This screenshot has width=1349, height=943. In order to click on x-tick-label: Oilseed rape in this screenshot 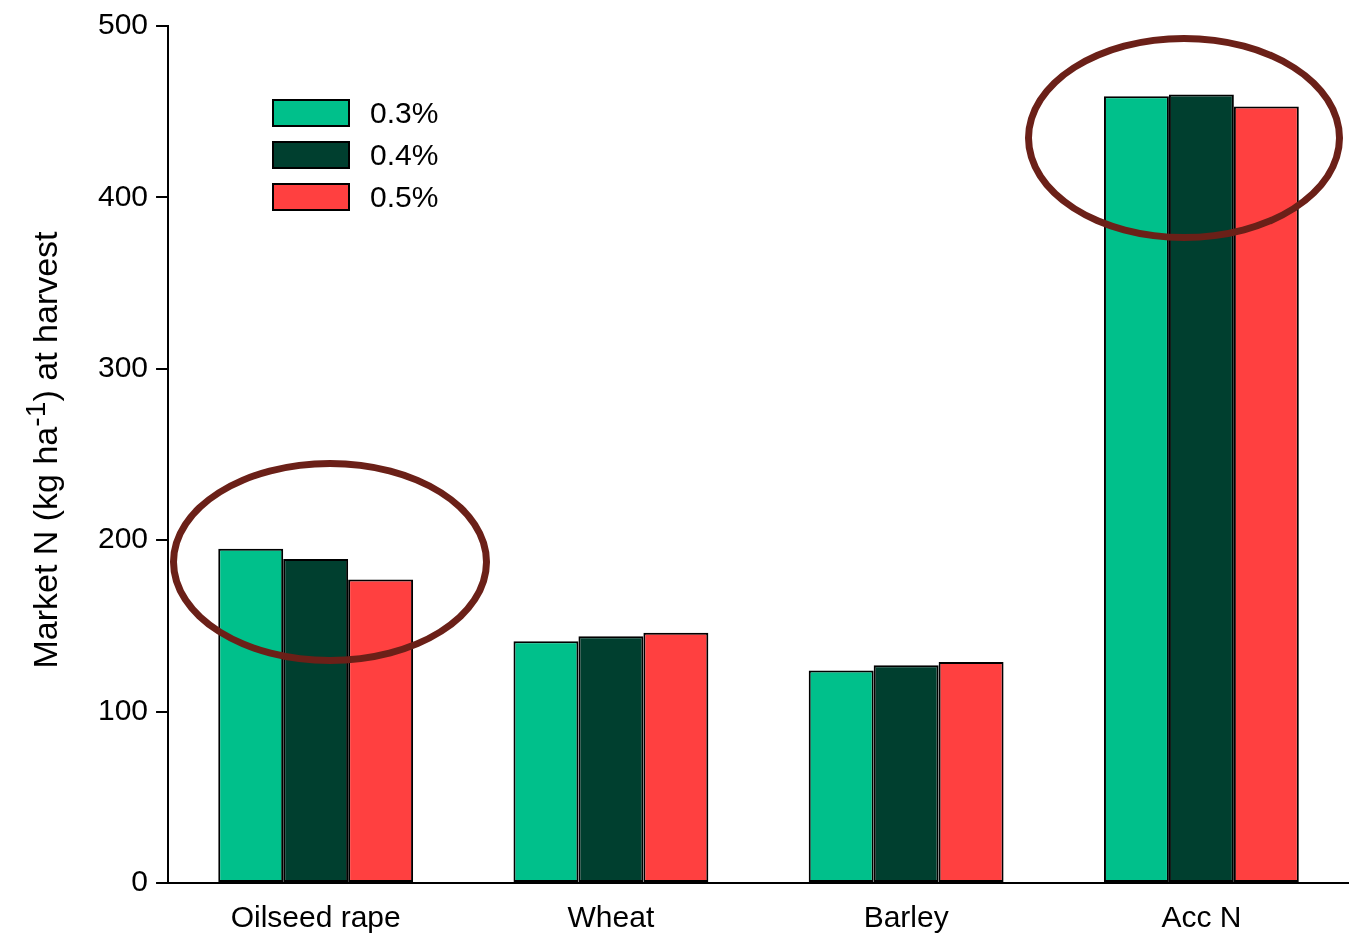, I will do `click(315, 917)`.